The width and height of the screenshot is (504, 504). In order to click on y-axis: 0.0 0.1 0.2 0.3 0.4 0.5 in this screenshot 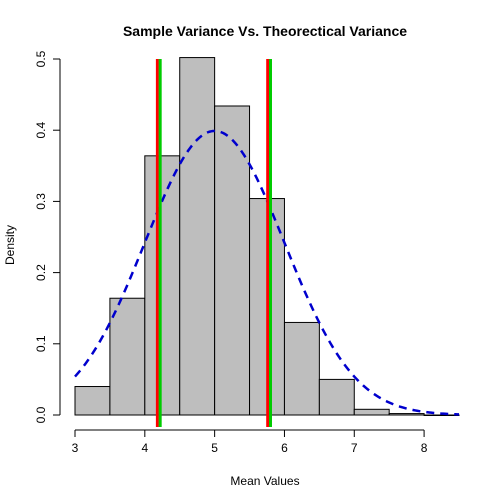, I will do `click(47, 236)`.